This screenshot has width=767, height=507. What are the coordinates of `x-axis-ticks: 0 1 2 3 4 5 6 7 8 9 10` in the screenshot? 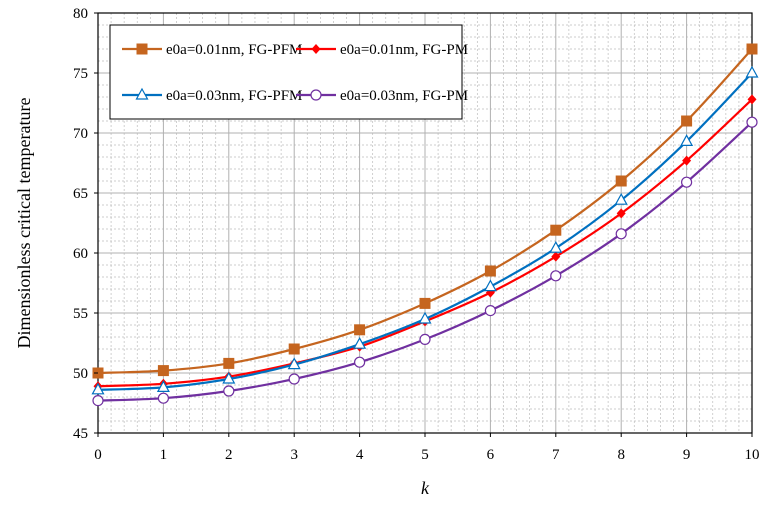 It's located at (427, 448).